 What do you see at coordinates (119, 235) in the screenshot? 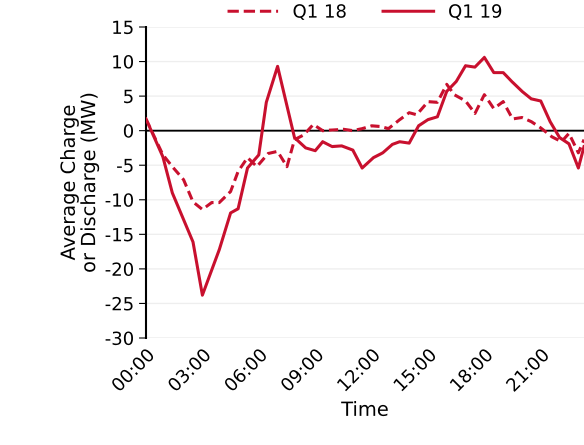
I see `y-tick-label: -15` at bounding box center [119, 235].